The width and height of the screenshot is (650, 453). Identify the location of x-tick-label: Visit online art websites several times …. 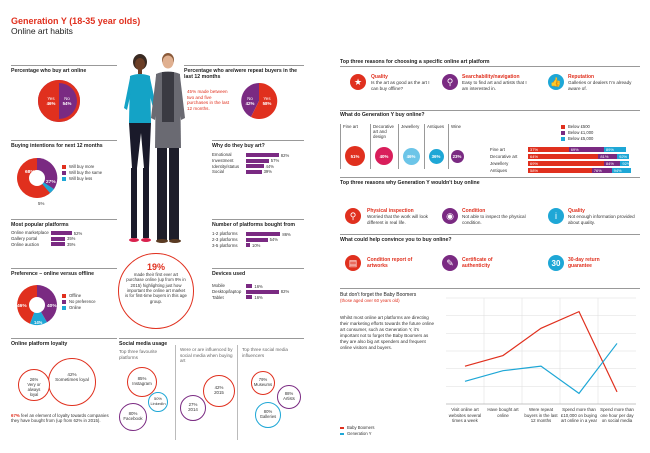
(465, 415).